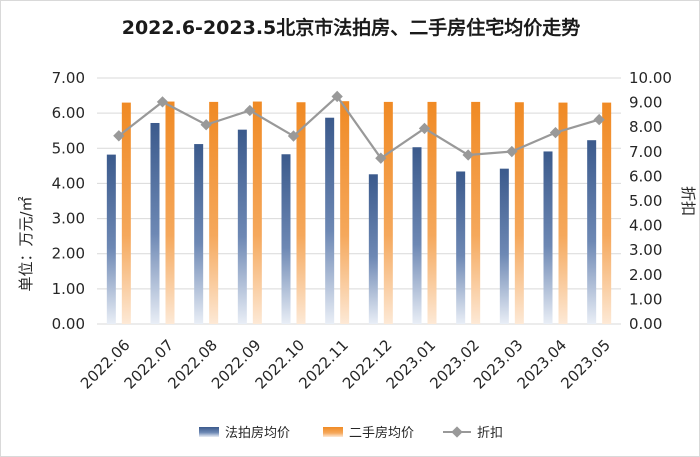 This screenshot has width=700, height=457. Describe the element at coordinates (645, 201) in the screenshot. I see `y2-tick-label: 5.00` at that location.